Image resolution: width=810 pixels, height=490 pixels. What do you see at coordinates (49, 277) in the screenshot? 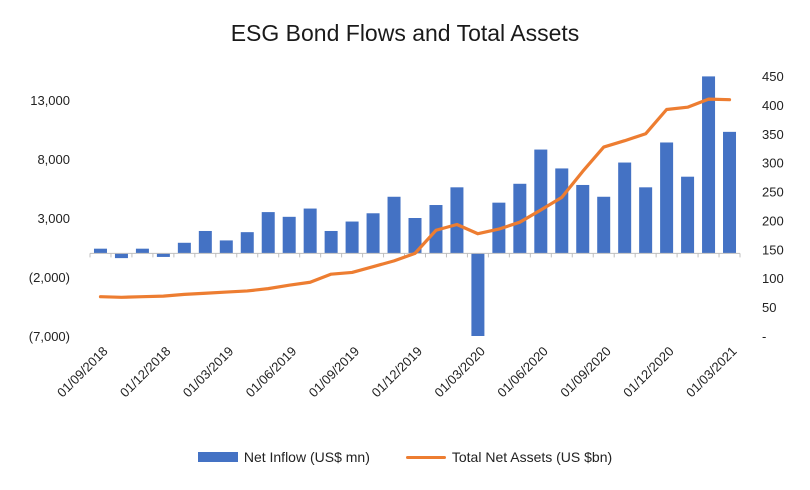
I see `left-tick-label: (2,000)` at bounding box center [49, 277].